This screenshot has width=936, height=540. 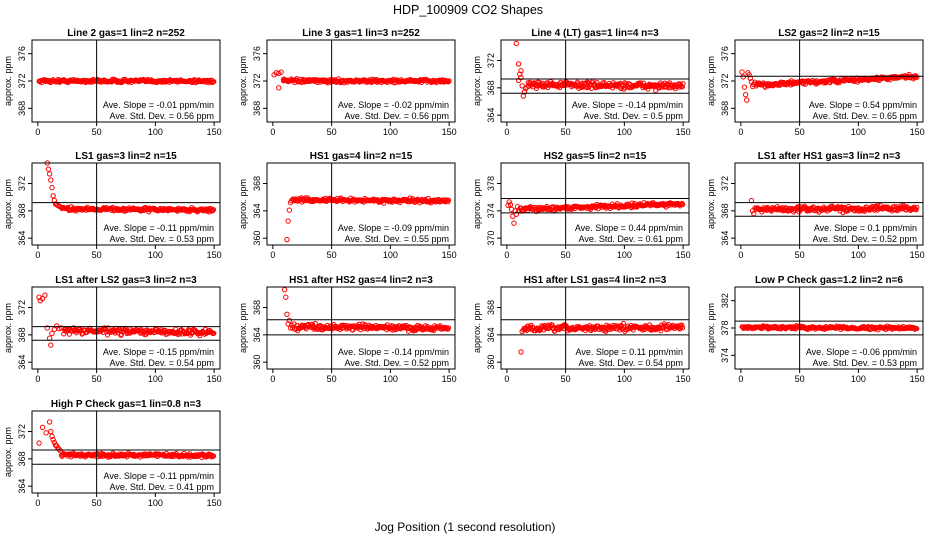 I want to click on y-tick-label: 374, so click(x=725, y=355).